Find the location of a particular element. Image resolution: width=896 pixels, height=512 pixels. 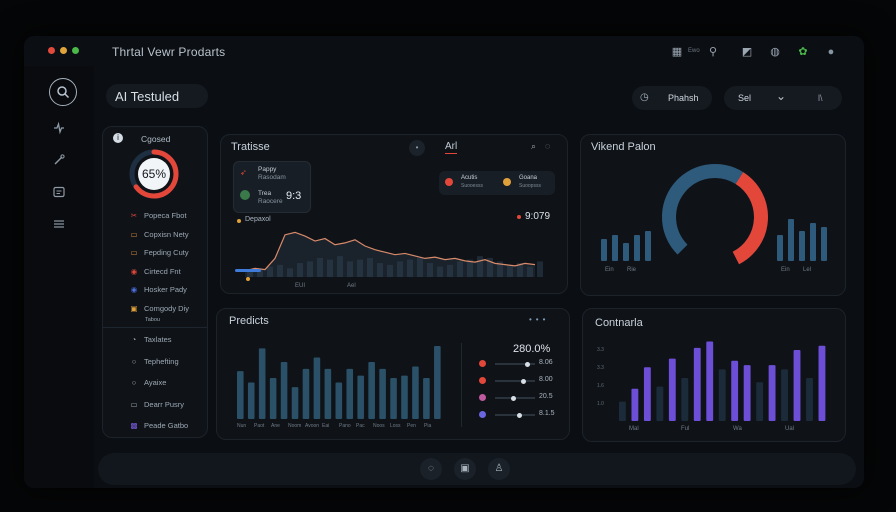

options-icon: • is located at coordinates (417, 148).